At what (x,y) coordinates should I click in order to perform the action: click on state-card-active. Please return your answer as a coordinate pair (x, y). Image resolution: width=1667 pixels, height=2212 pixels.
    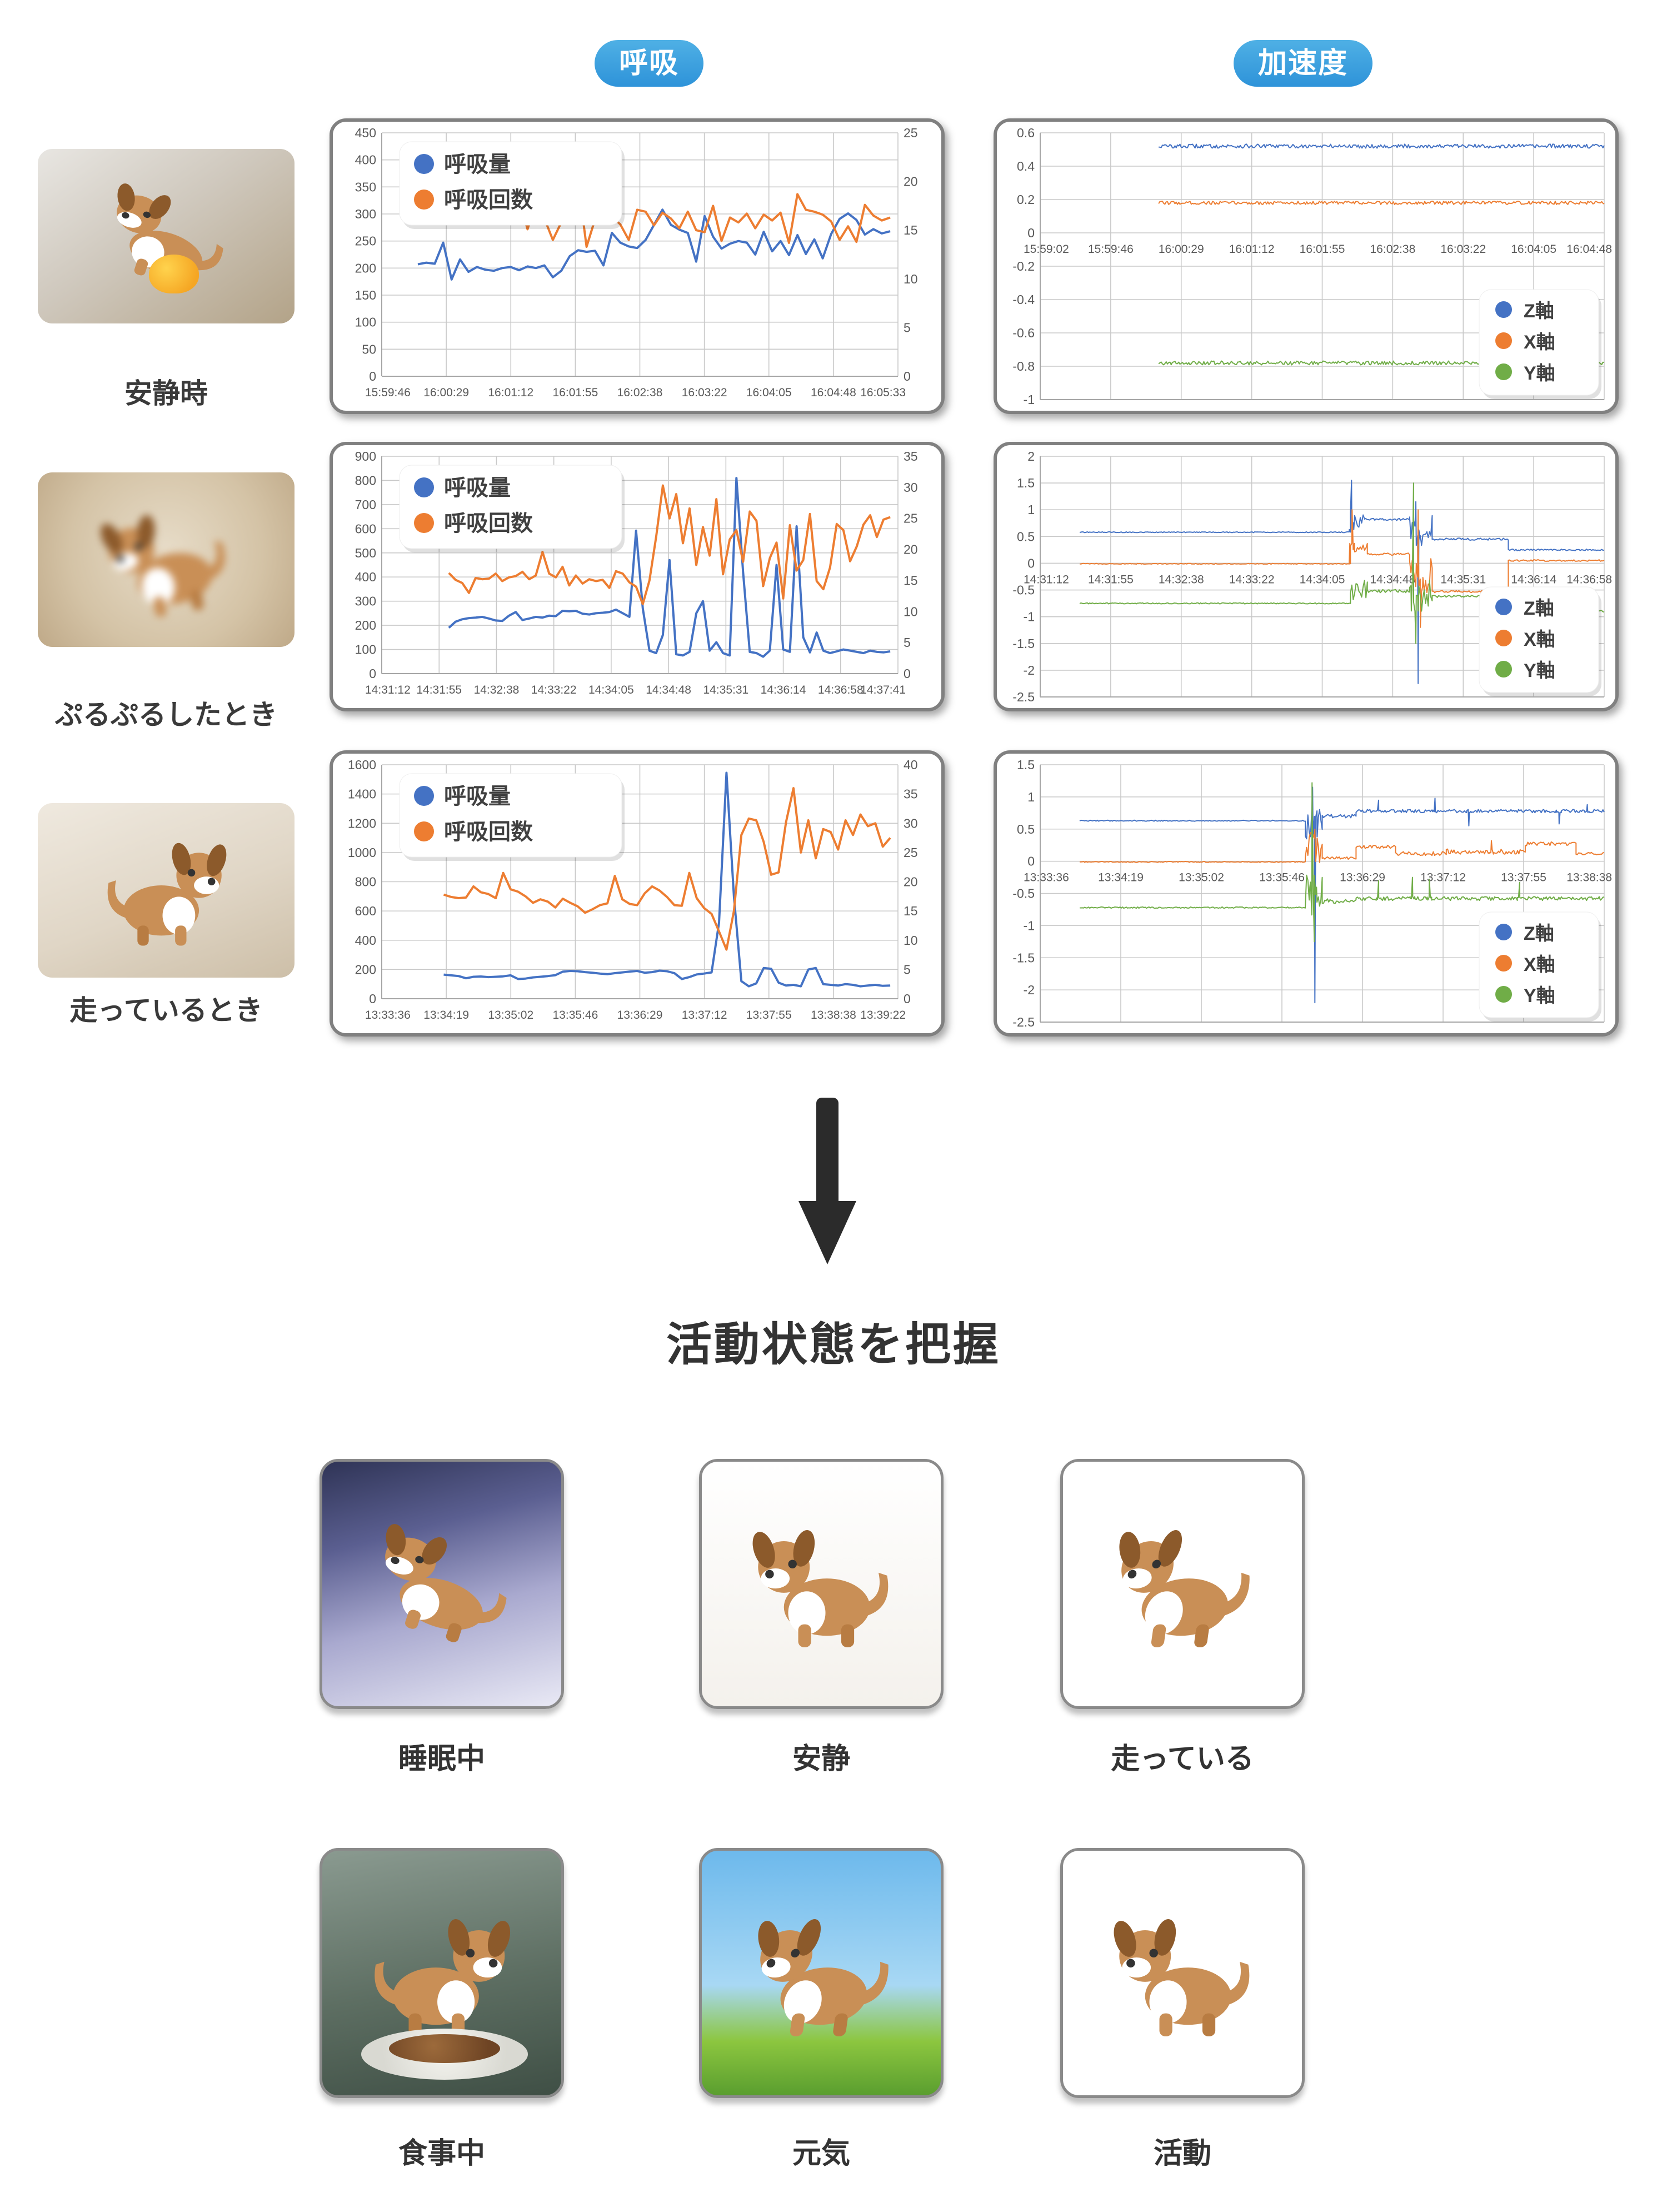
    Looking at the image, I should click on (1182, 1973).